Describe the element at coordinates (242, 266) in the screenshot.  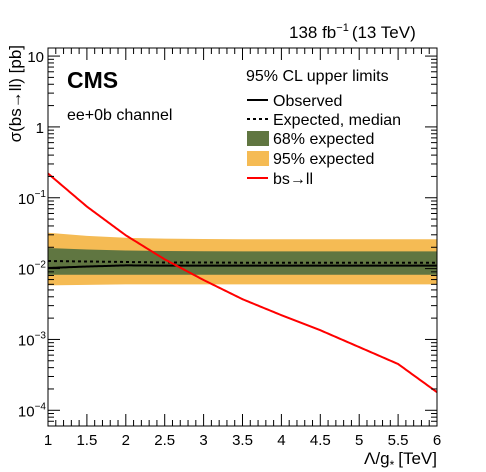
I see `observed-line` at that location.